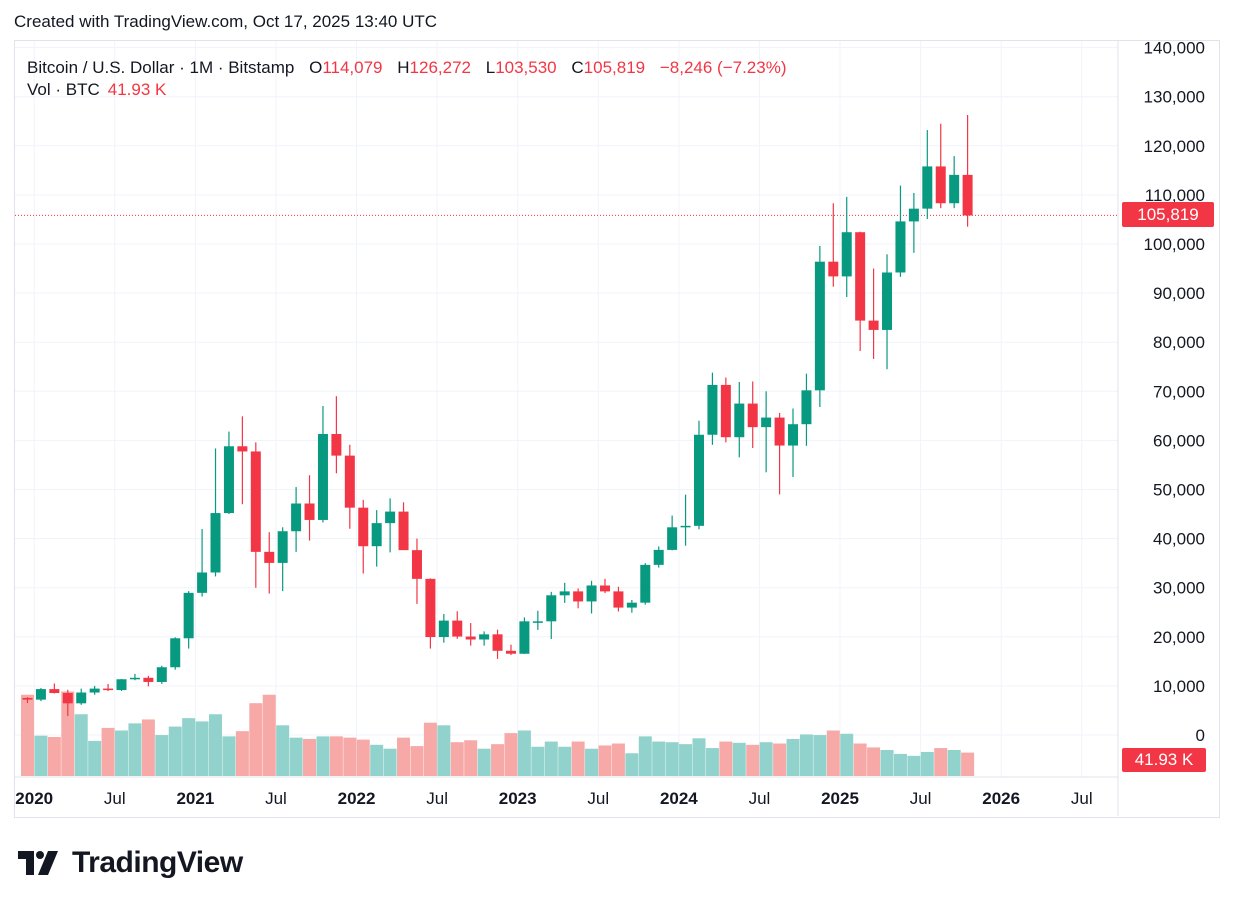 The image size is (1235, 908). I want to click on last-volume-badge: 41.93 K, so click(1164, 760).